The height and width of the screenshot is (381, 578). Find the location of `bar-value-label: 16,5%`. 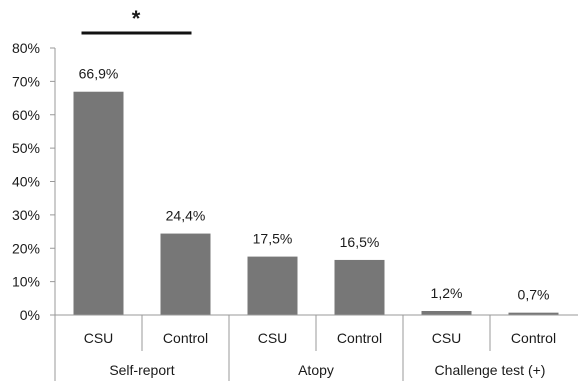

bar-value-label: 16,5% is located at coordinates (360, 242).